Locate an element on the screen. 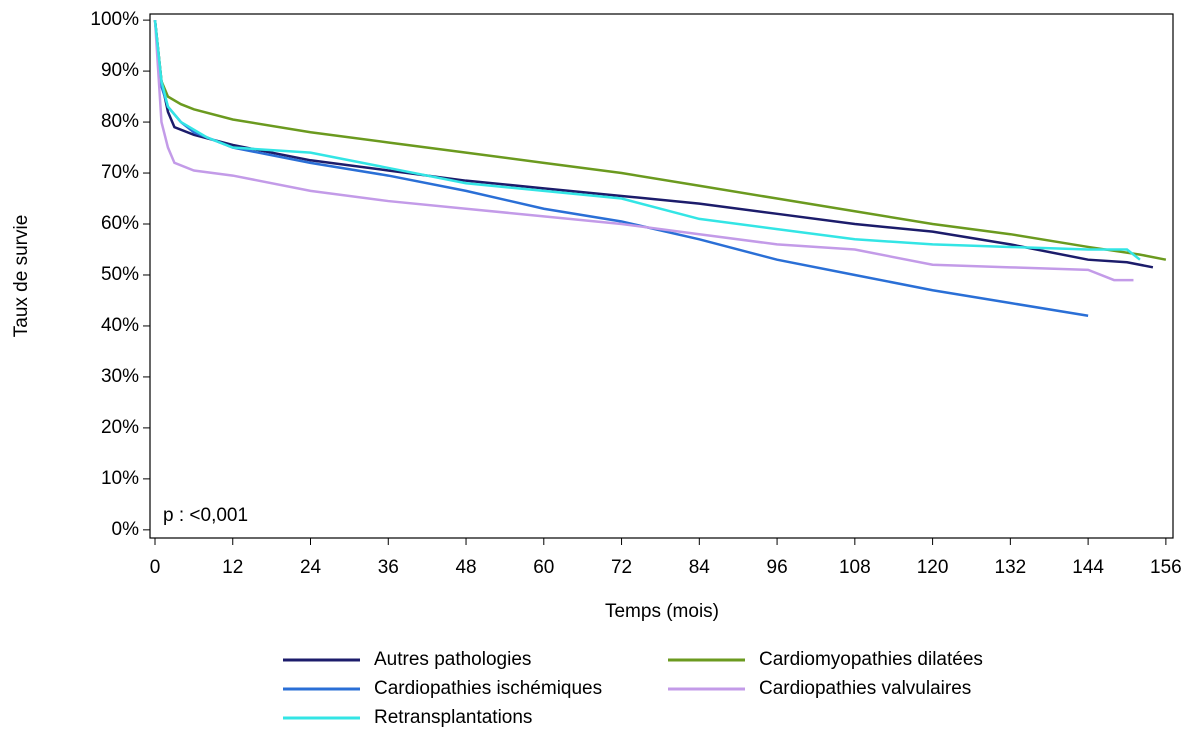 This screenshot has width=1193, height=736. legend-label: Autres pathologies is located at coordinates (452, 659).